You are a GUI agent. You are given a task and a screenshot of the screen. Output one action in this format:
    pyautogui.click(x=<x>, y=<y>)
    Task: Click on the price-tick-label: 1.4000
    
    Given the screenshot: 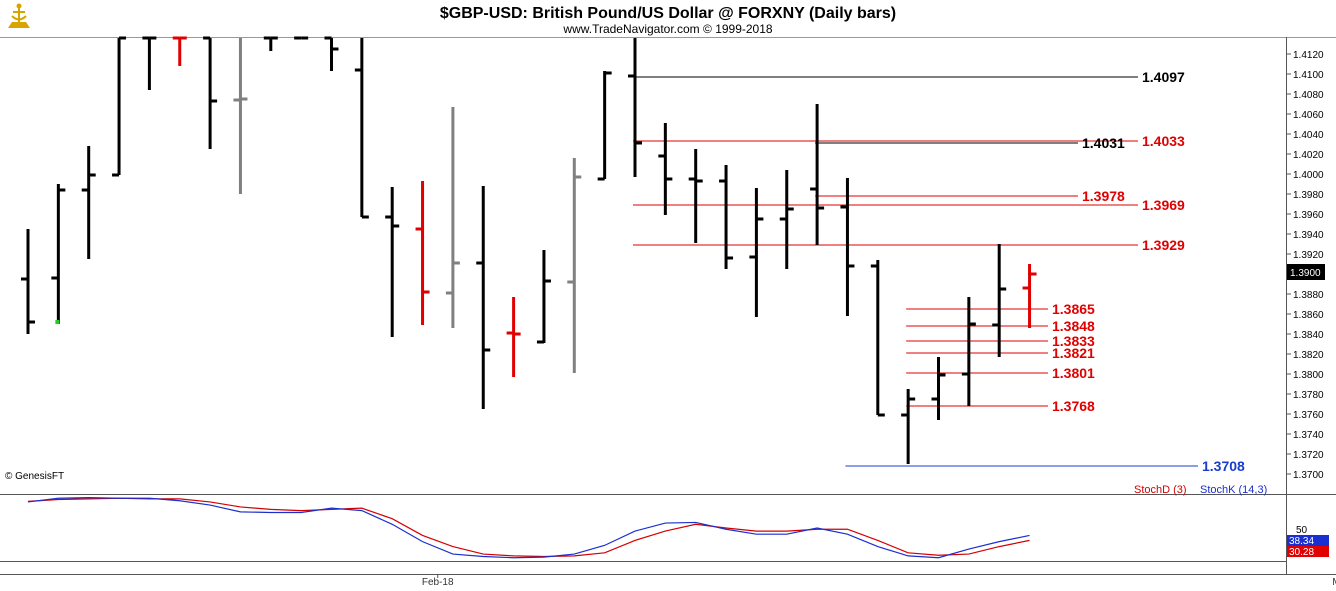 What is the action you would take?
    pyautogui.click(x=1308, y=175)
    